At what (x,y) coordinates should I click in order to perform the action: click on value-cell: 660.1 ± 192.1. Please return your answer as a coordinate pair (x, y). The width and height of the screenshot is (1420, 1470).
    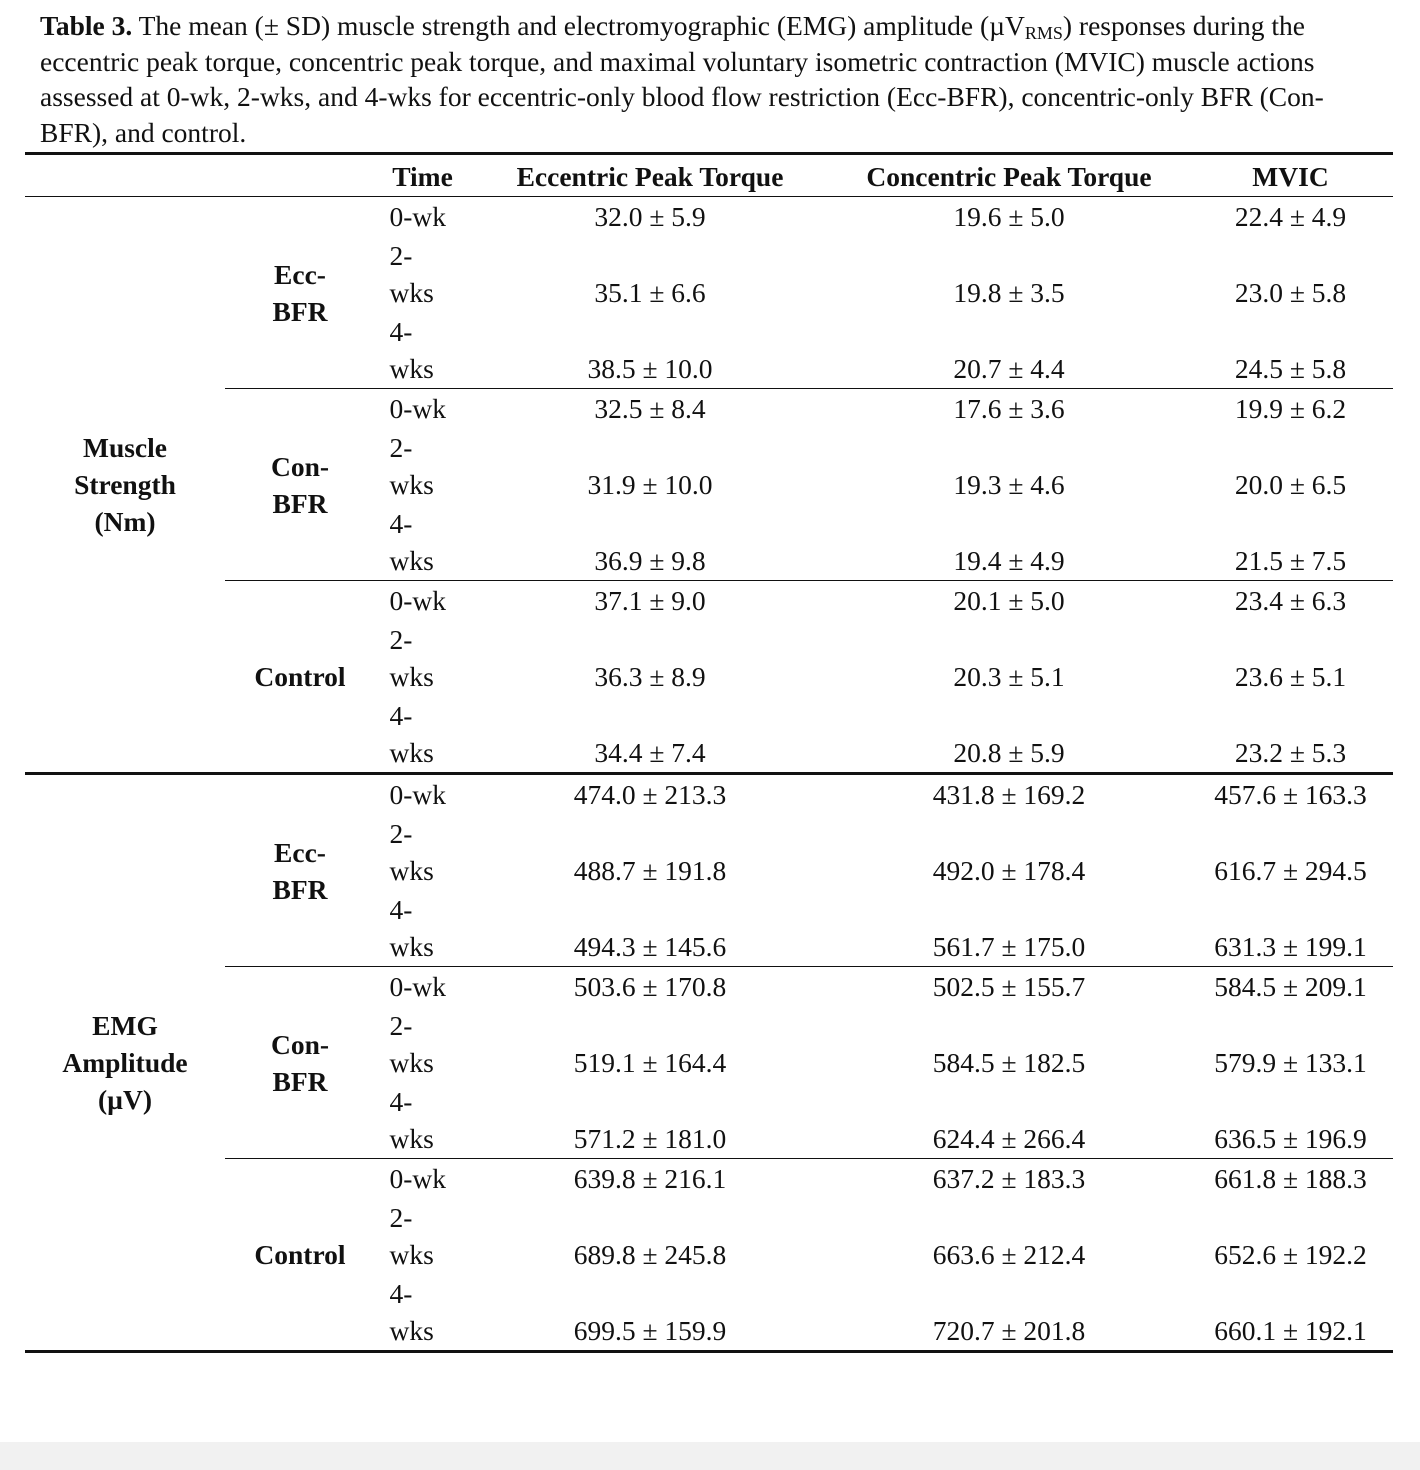
    Looking at the image, I should click on (1290, 1313).